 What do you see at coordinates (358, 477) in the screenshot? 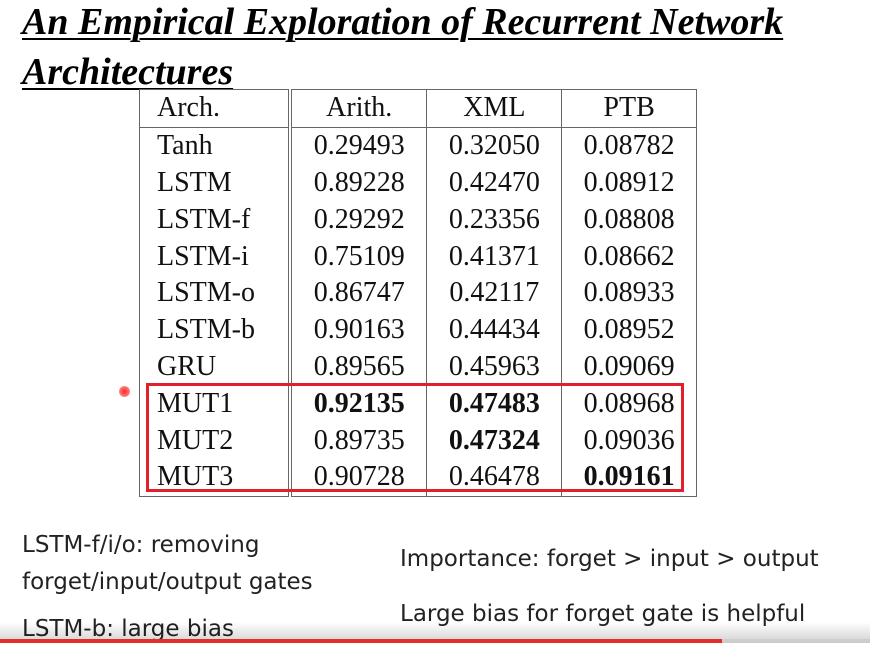
I see `cell-arith: 0.90728` at bounding box center [358, 477].